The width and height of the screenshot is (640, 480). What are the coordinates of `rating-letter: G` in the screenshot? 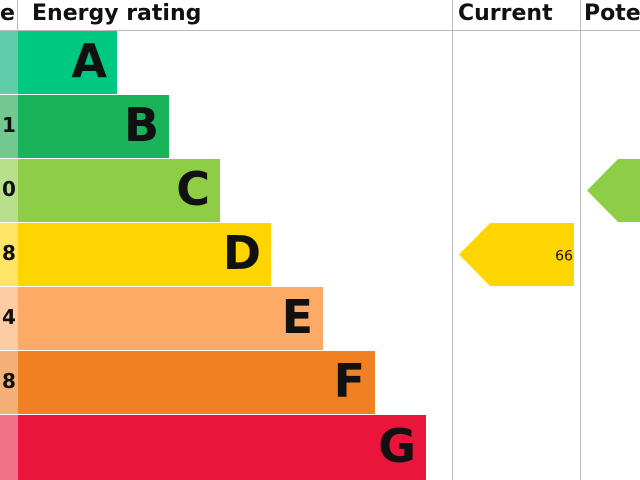 It's located at (397, 446).